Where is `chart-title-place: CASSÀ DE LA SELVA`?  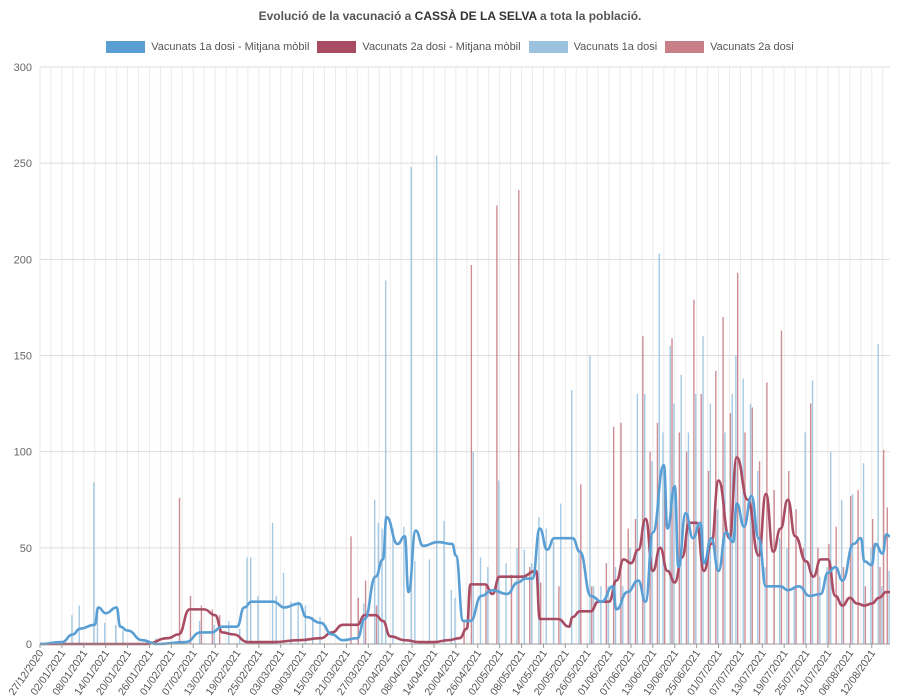 chart-title-place: CASSÀ DE LA SELVA is located at coordinates (475, 16).